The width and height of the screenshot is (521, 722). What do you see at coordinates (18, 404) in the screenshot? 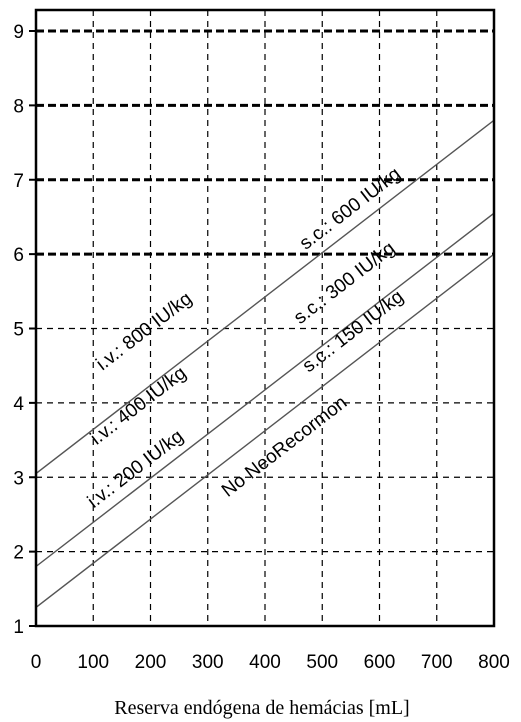
I see `y-tick-label: 4` at bounding box center [18, 404].